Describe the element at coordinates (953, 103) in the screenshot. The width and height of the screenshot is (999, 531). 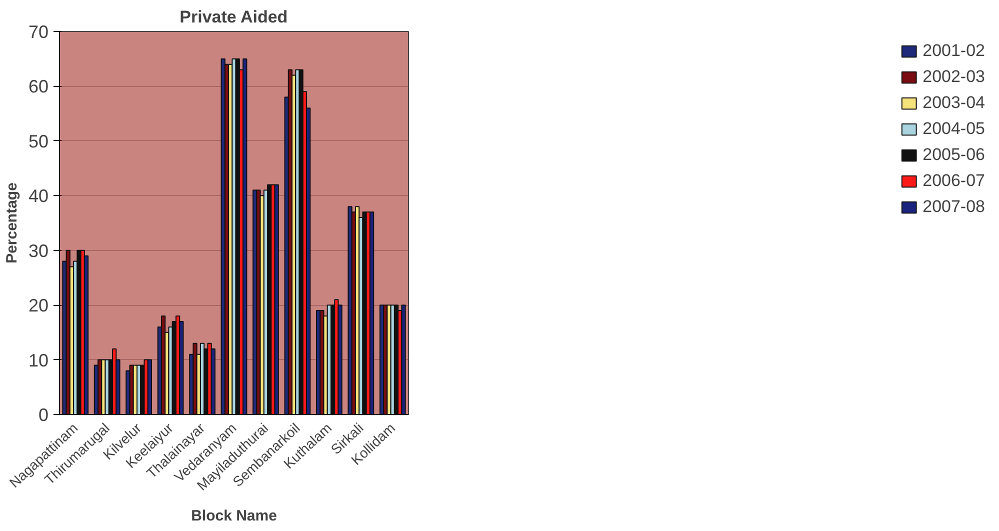
I see `legend-label: 2003-04` at that location.